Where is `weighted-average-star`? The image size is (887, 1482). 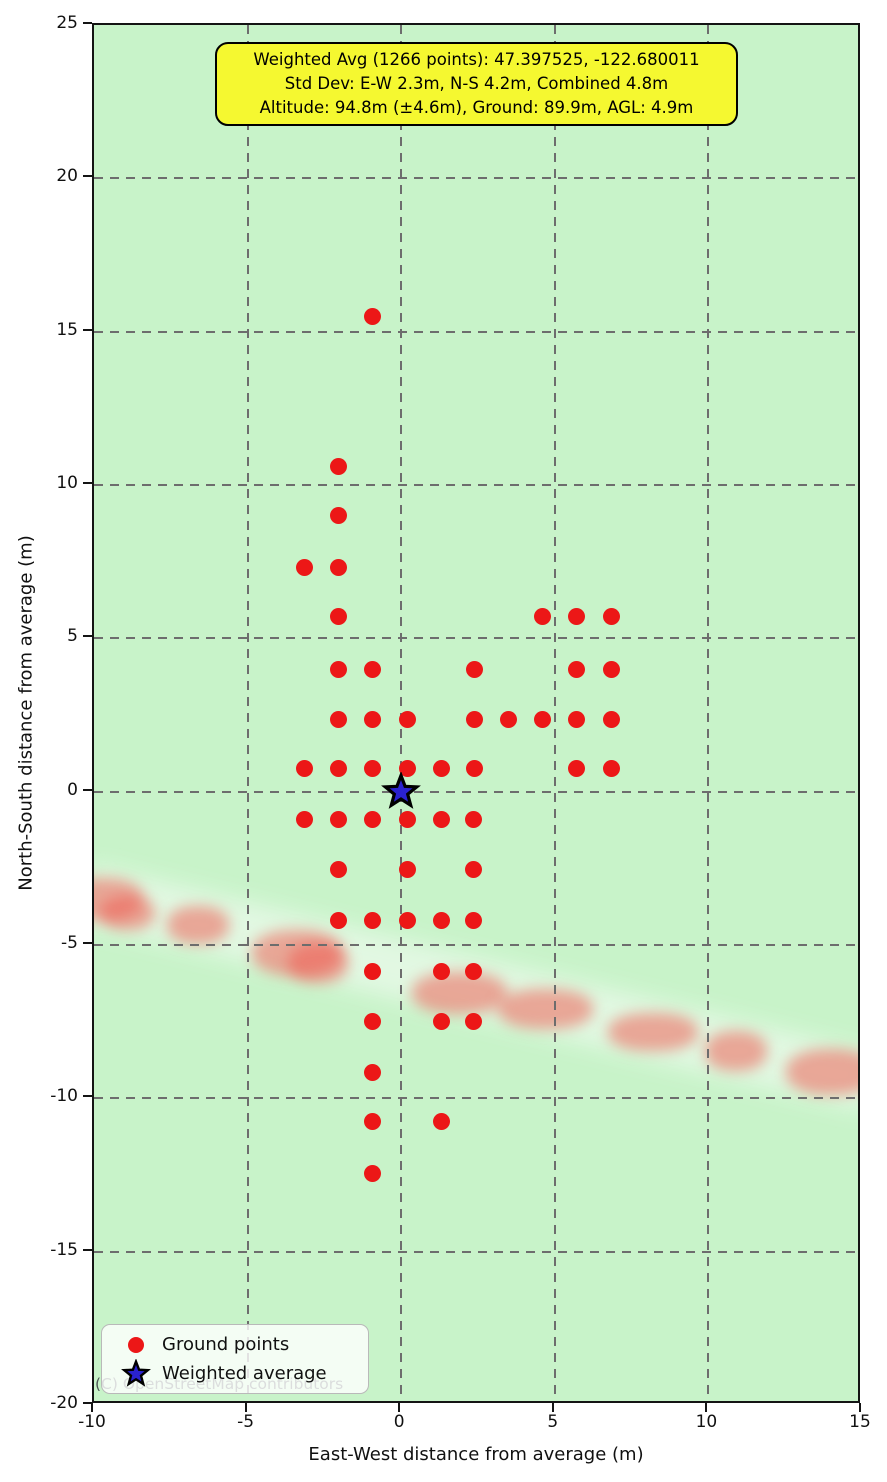 weighted-average-star is located at coordinates (401, 793).